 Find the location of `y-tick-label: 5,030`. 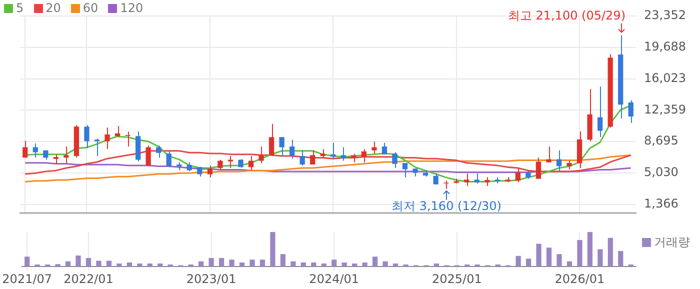

y-tick-label: 5,030 is located at coordinates (661, 172).